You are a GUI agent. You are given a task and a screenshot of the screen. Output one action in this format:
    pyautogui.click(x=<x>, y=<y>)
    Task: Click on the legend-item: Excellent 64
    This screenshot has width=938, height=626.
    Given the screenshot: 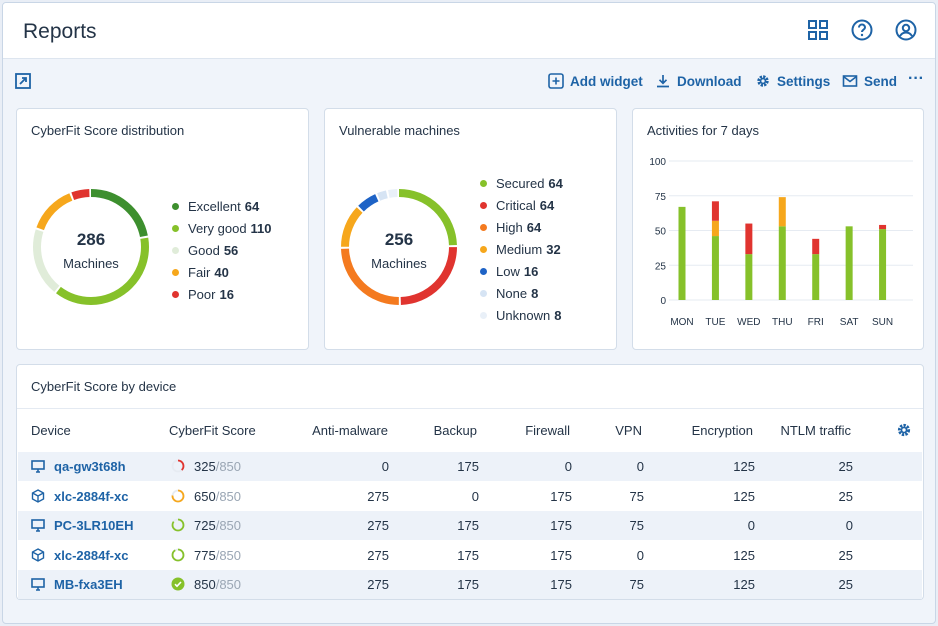 What is the action you would take?
    pyautogui.click(x=222, y=206)
    